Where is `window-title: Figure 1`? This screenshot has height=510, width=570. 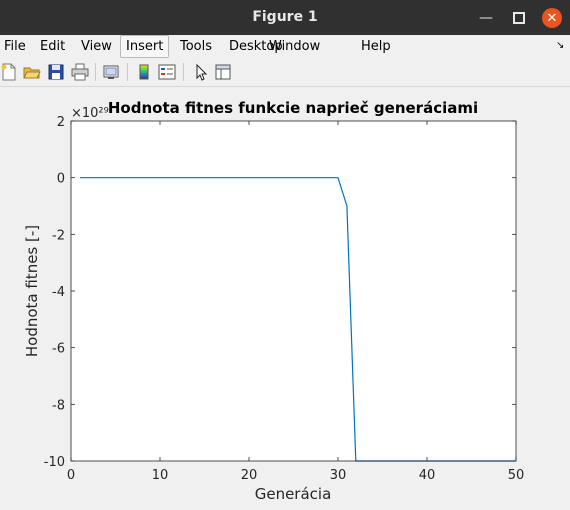
window-title: Figure 1 is located at coordinates (285, 17).